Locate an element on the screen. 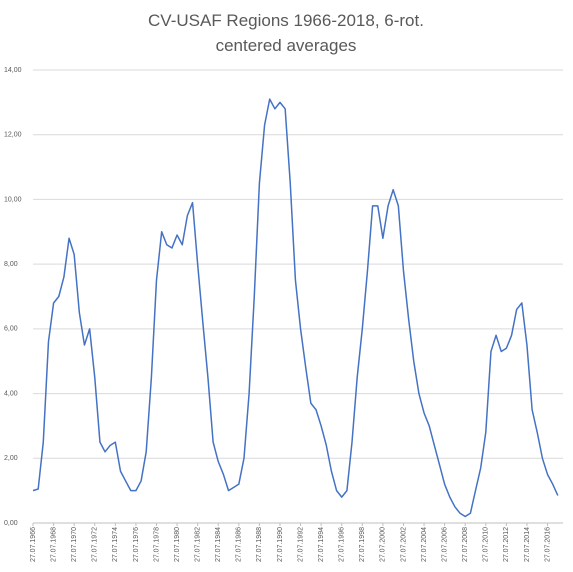 The width and height of the screenshot is (573, 572). x-tick-label: 27.07.1976 is located at coordinates (136, 544).